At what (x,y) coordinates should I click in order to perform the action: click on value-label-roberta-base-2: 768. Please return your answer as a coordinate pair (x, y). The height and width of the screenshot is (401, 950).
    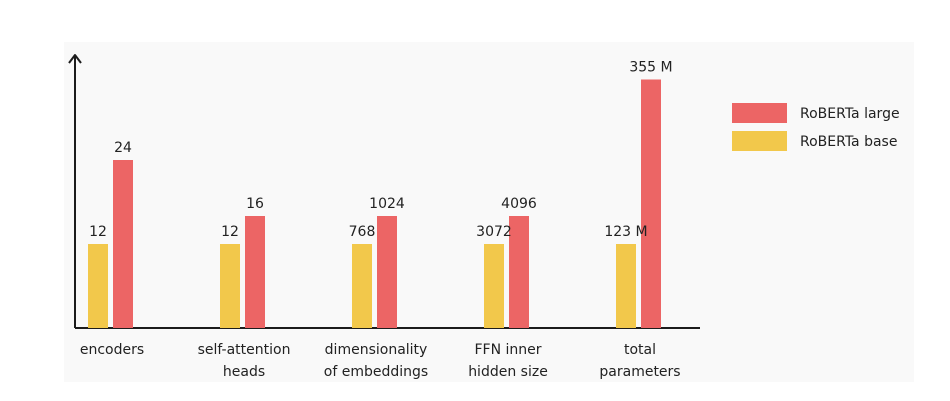
    Looking at the image, I should click on (362, 232).